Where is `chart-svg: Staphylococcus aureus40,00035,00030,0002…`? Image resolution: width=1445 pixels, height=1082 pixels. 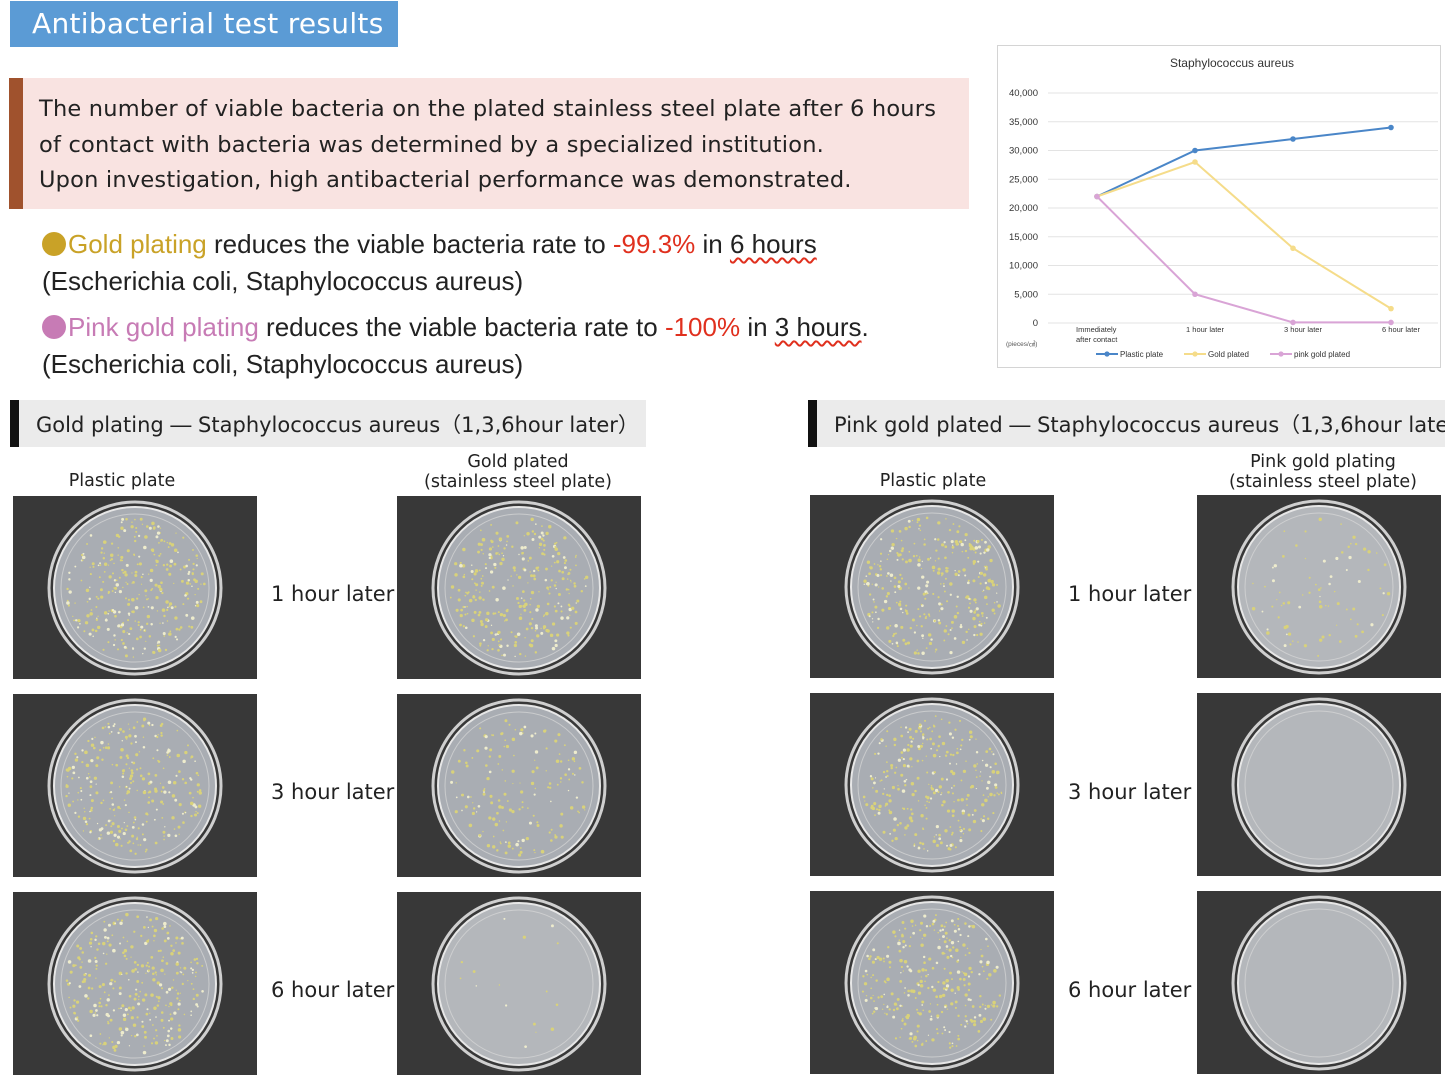 chart-svg: Staphylococcus aureus40,00035,00030,0002… is located at coordinates (1222, 207).